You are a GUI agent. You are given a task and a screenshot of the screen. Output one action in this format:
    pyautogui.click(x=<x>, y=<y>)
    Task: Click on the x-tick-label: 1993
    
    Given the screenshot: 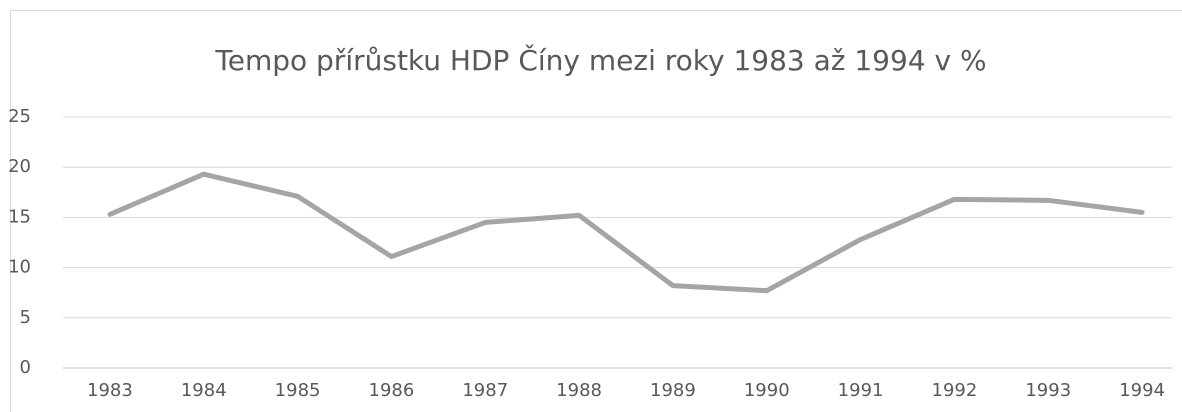 What is the action you would take?
    pyautogui.click(x=1048, y=390)
    